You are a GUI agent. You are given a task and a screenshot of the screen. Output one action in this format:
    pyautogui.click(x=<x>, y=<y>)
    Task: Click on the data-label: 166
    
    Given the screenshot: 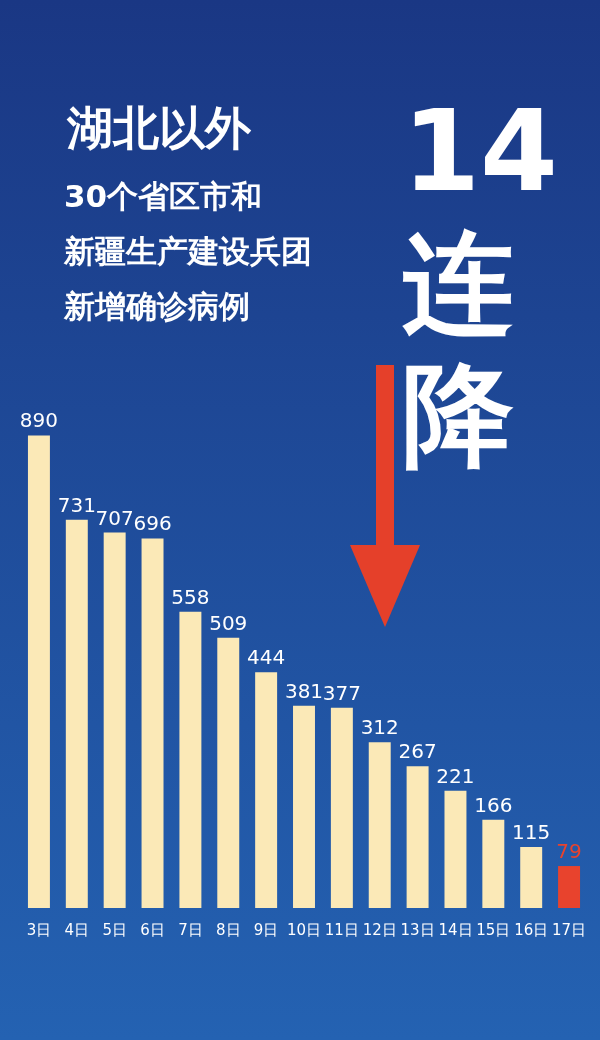 What is the action you would take?
    pyautogui.click(x=493, y=804)
    